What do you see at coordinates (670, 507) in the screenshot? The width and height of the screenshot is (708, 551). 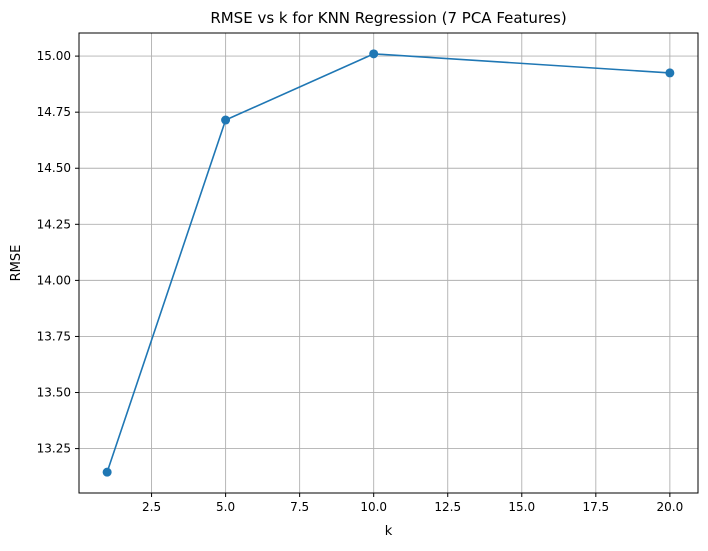 I see `x-tick-label: 20.0` at bounding box center [670, 507].